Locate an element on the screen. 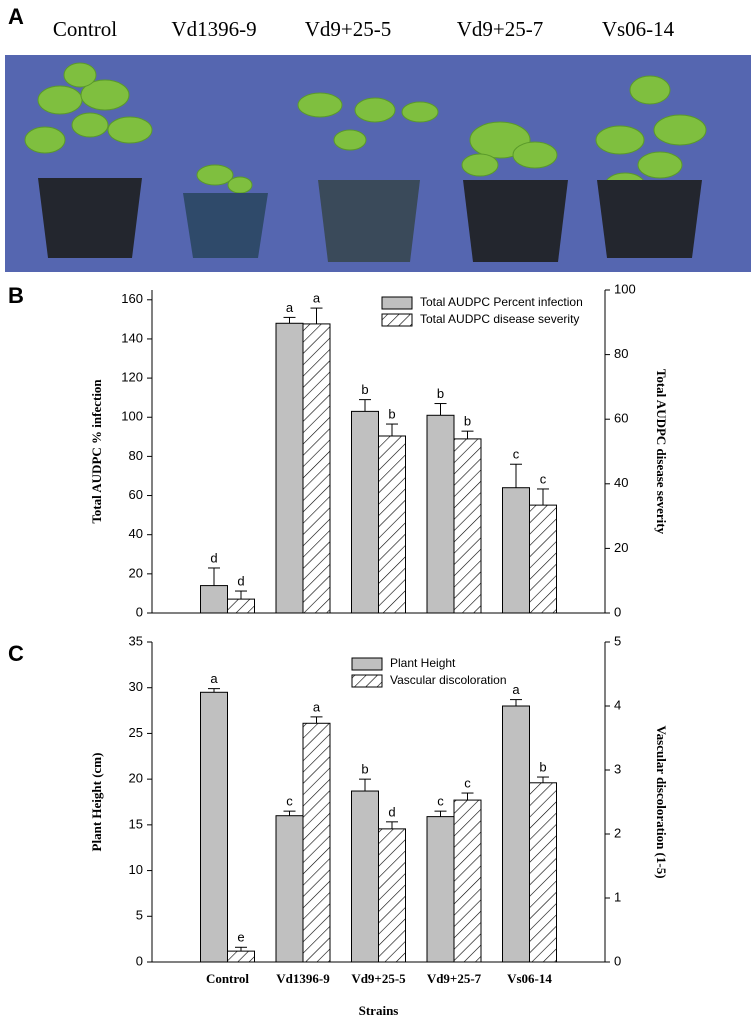 This screenshot has width=756, height=1020. y2-tick-label: 3 is located at coordinates (617, 768).